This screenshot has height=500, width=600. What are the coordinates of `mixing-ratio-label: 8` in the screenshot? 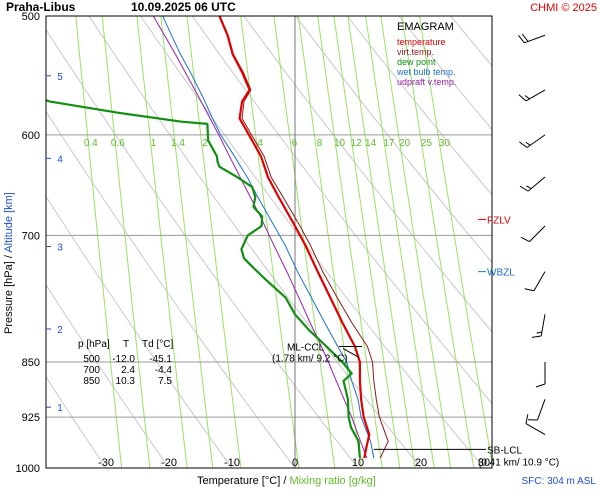 It's located at (320, 143).